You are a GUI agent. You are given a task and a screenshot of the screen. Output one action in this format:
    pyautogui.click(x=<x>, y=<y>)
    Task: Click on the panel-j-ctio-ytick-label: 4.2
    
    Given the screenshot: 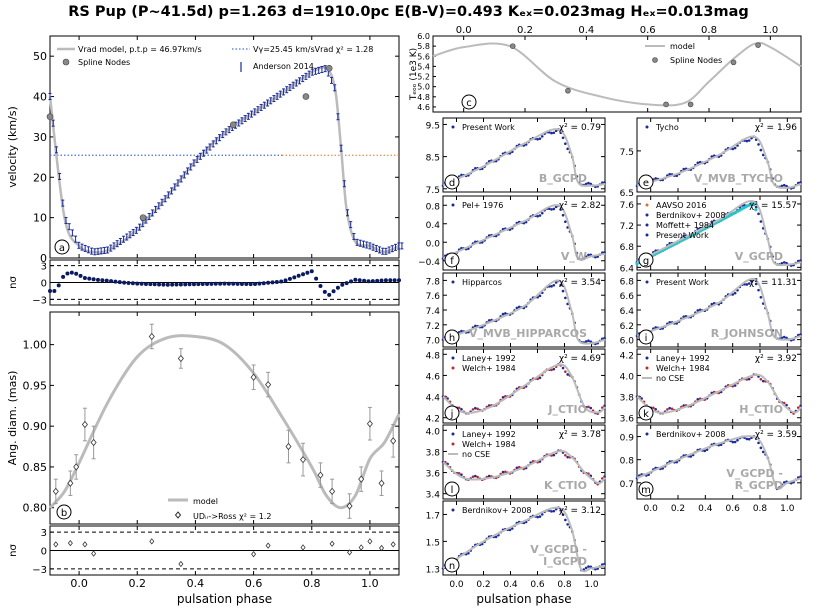 What is the action you would take?
    pyautogui.click(x=433, y=420)
    